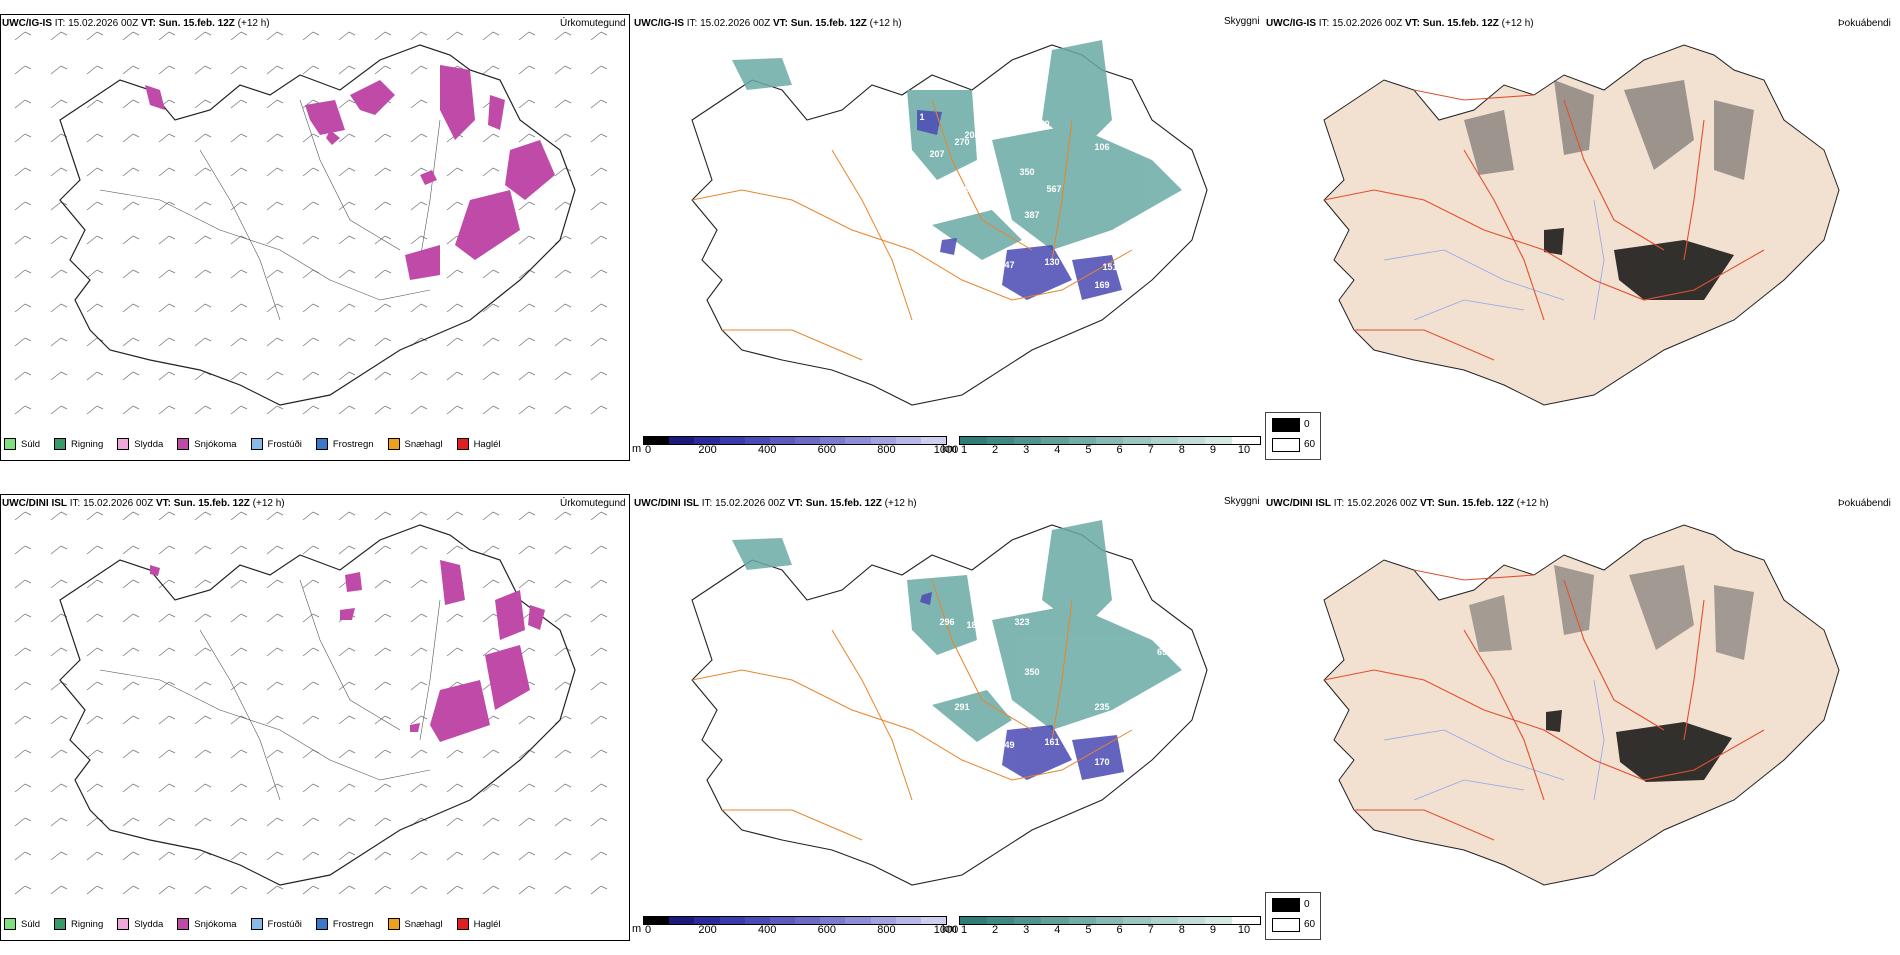 The height and width of the screenshot is (955, 1900). I want to click on dense-fog, so click(1639, 264).